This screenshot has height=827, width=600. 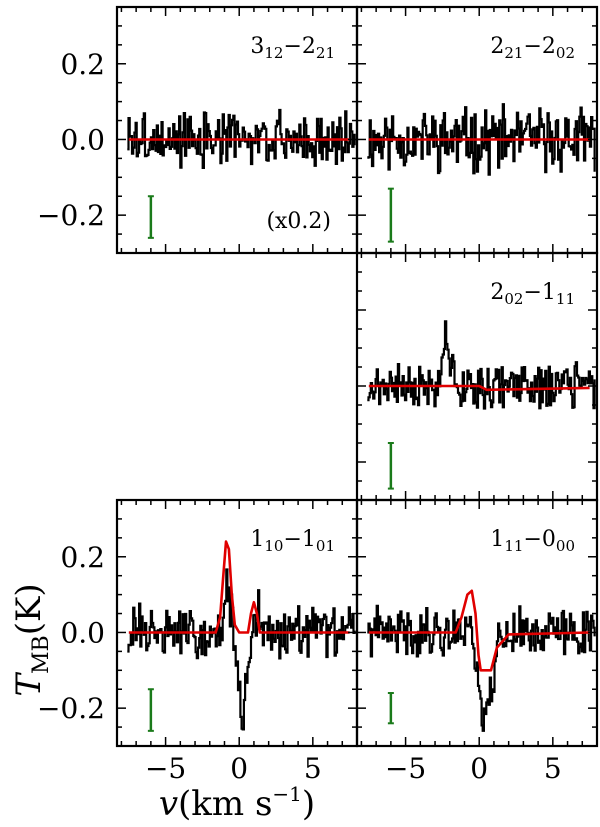 What do you see at coordinates (273, 546) in the screenshot?
I see `label-subscript: 10` at bounding box center [273, 546].